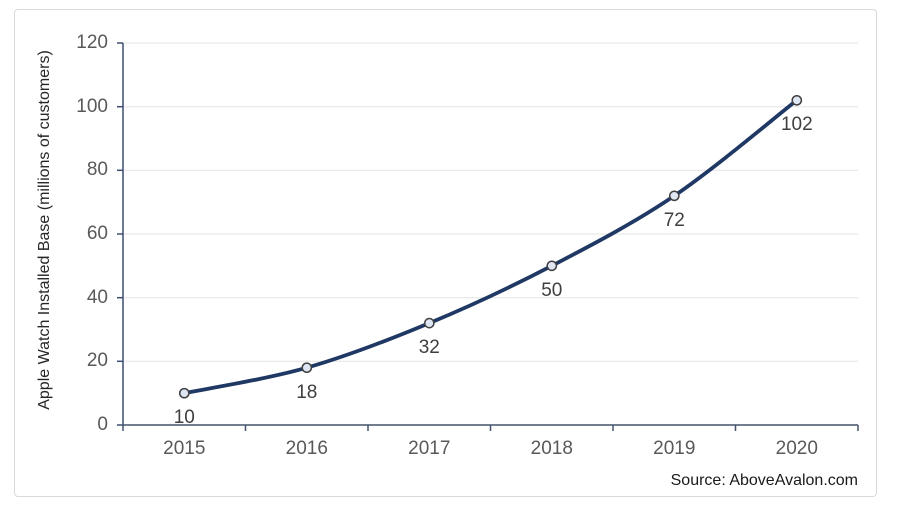  What do you see at coordinates (551, 448) in the screenshot?
I see `x-tick-label: 2018` at bounding box center [551, 448].